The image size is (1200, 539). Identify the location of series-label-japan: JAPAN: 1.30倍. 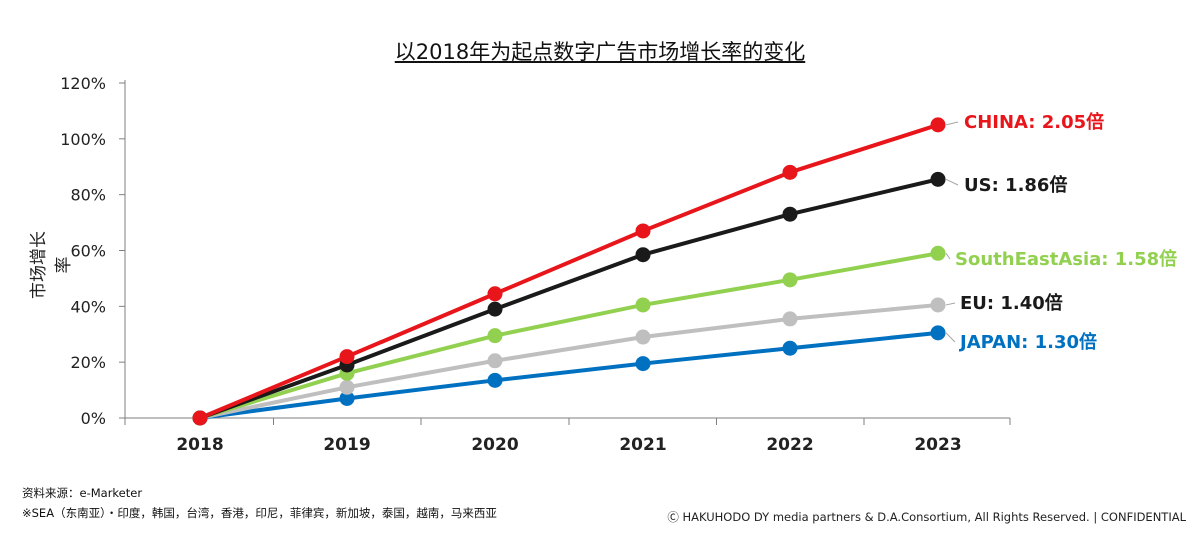
(1027, 342).